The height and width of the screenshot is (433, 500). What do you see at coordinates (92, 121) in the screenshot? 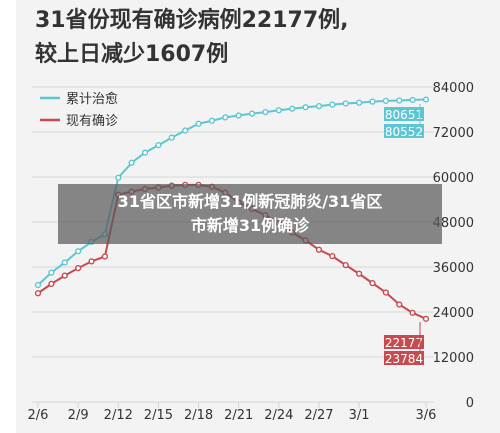
I see `legend-label-current-confirmed: 现有确诊` at bounding box center [92, 121].